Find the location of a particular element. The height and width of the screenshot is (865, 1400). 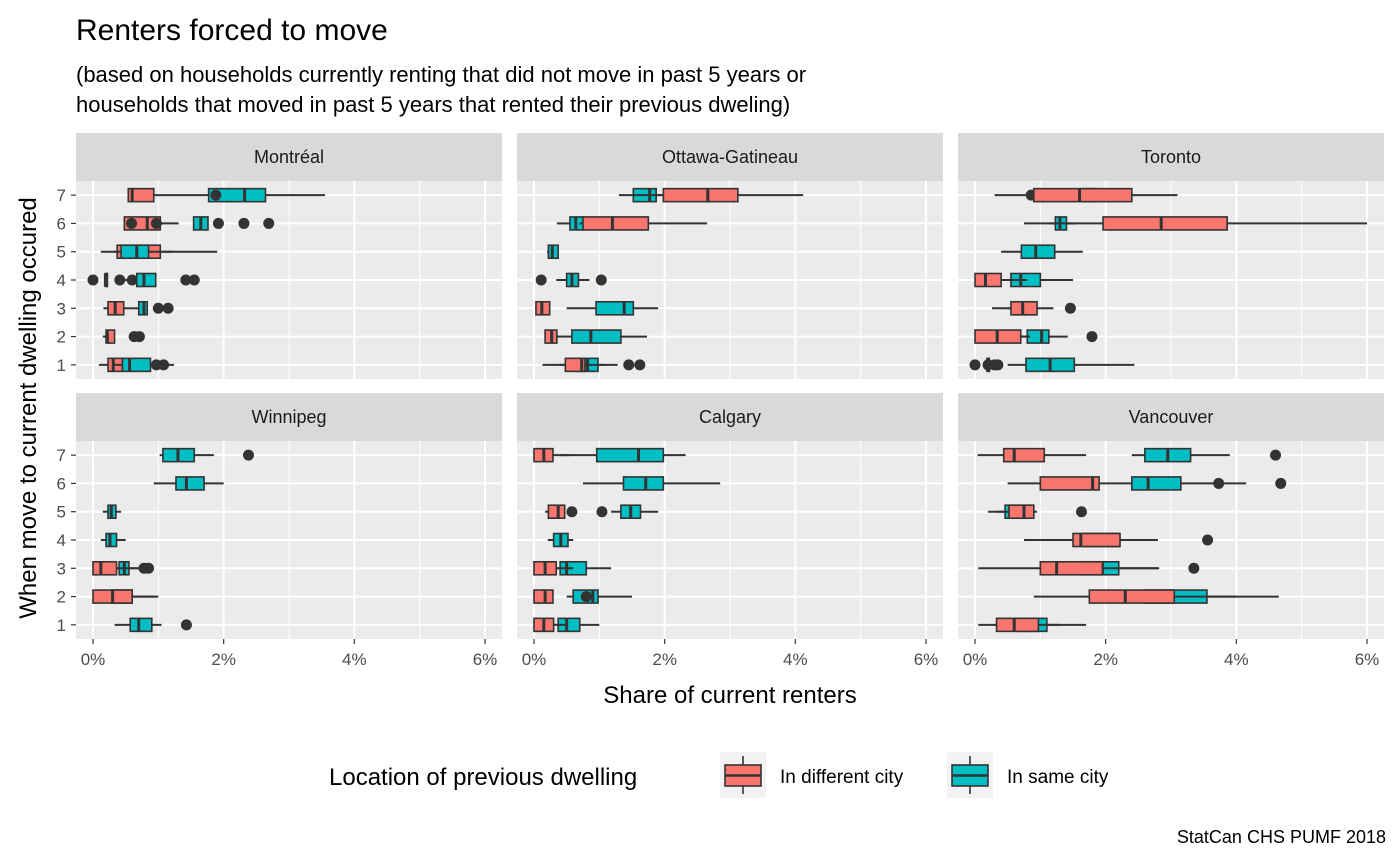

legend-item: In same city is located at coordinates (1028, 775).